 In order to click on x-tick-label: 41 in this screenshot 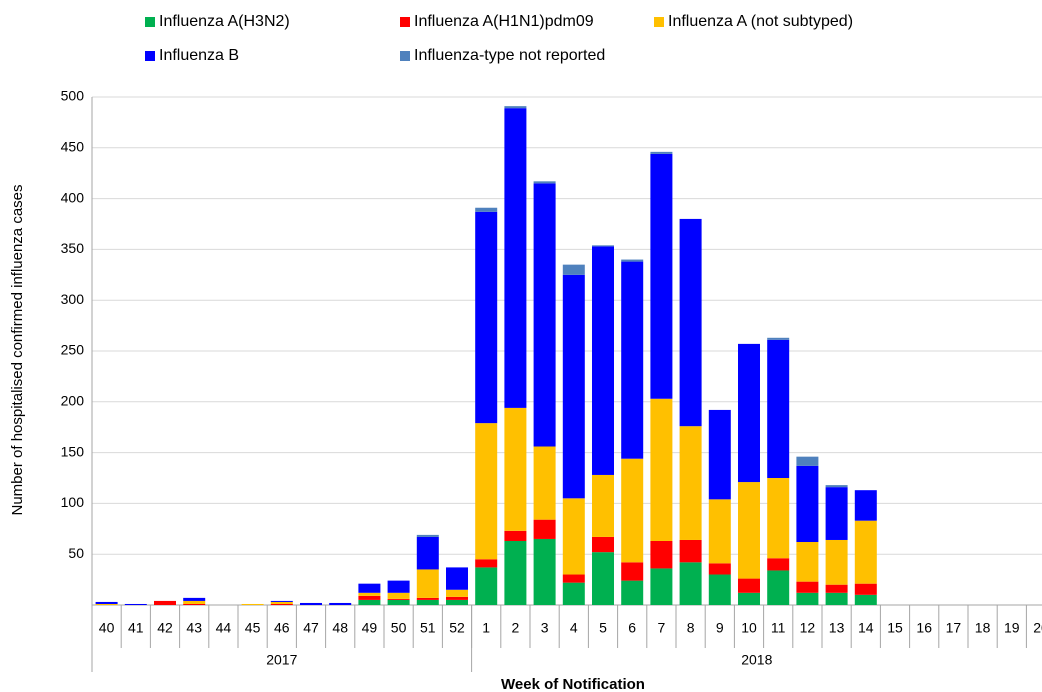, I will do `click(136, 628)`.